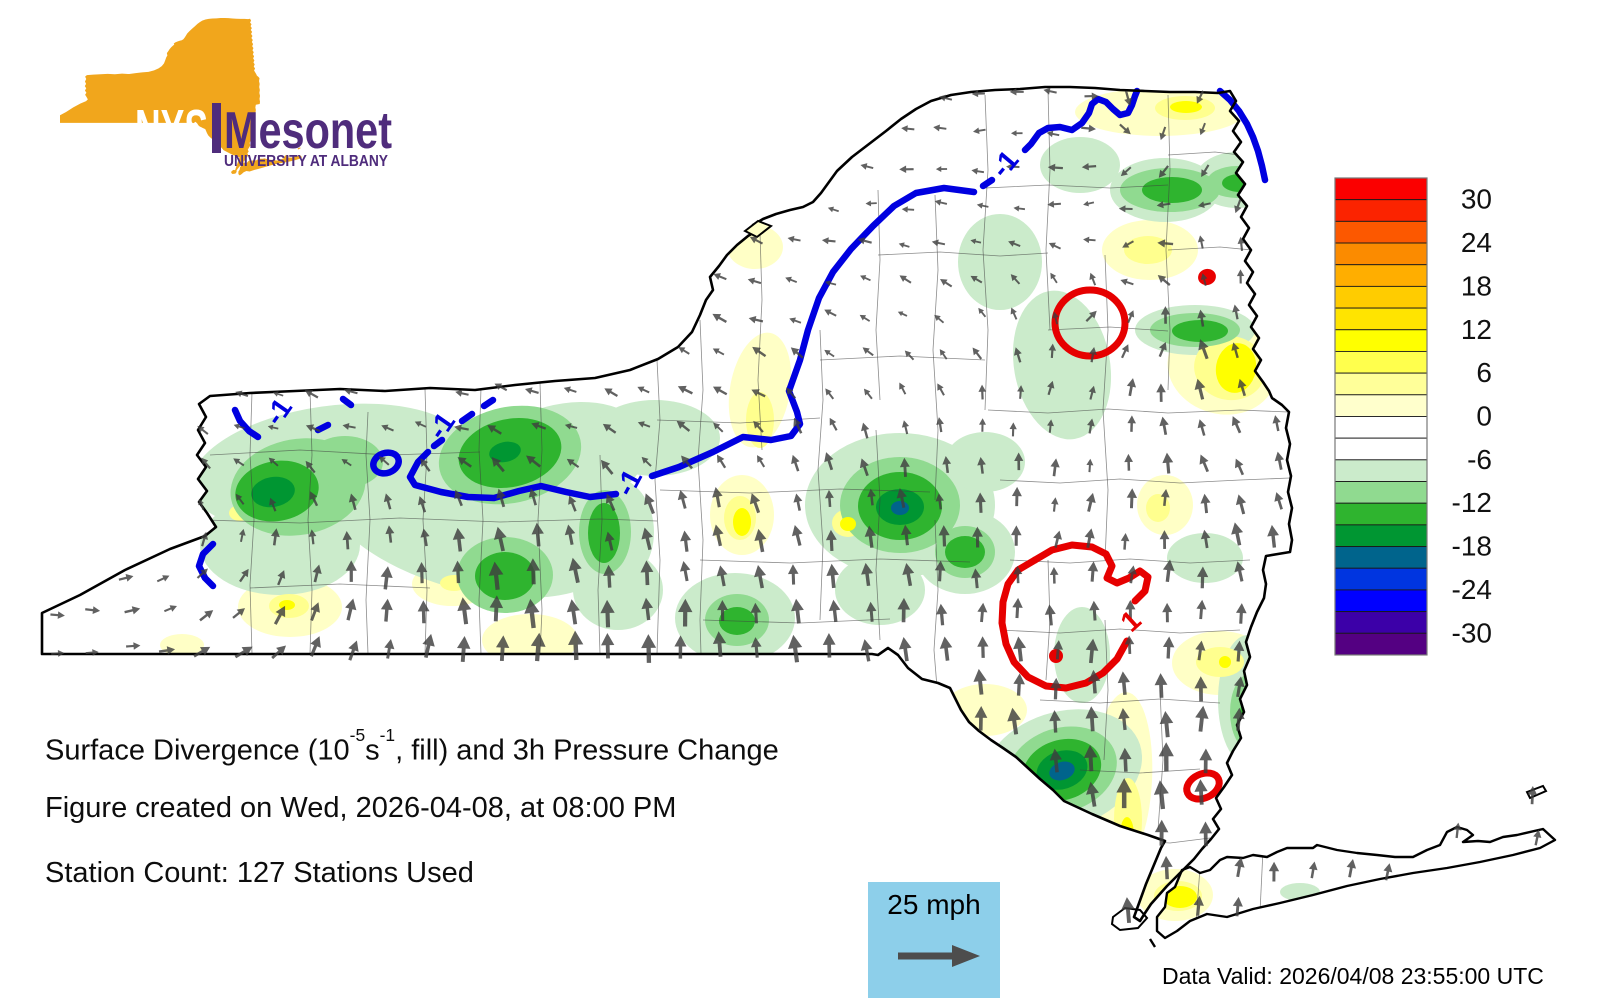 The image size is (1600, 1000). I want to click on logo-state-silhouette, so click(181, 97).